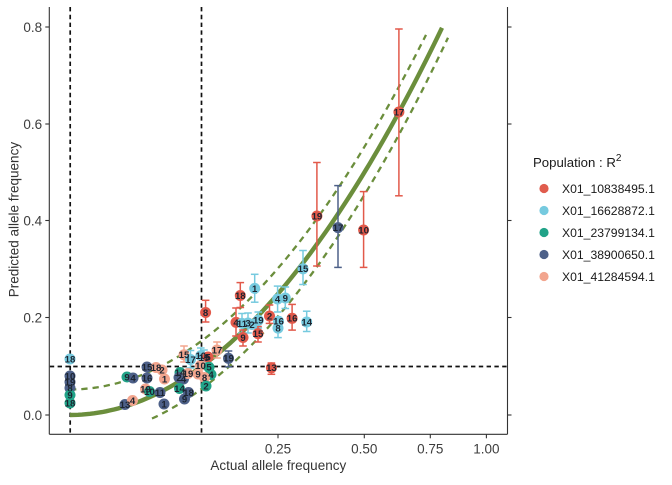  Describe the element at coordinates (32, 124) in the screenshot. I see `svg-text: 0.6` at that location.